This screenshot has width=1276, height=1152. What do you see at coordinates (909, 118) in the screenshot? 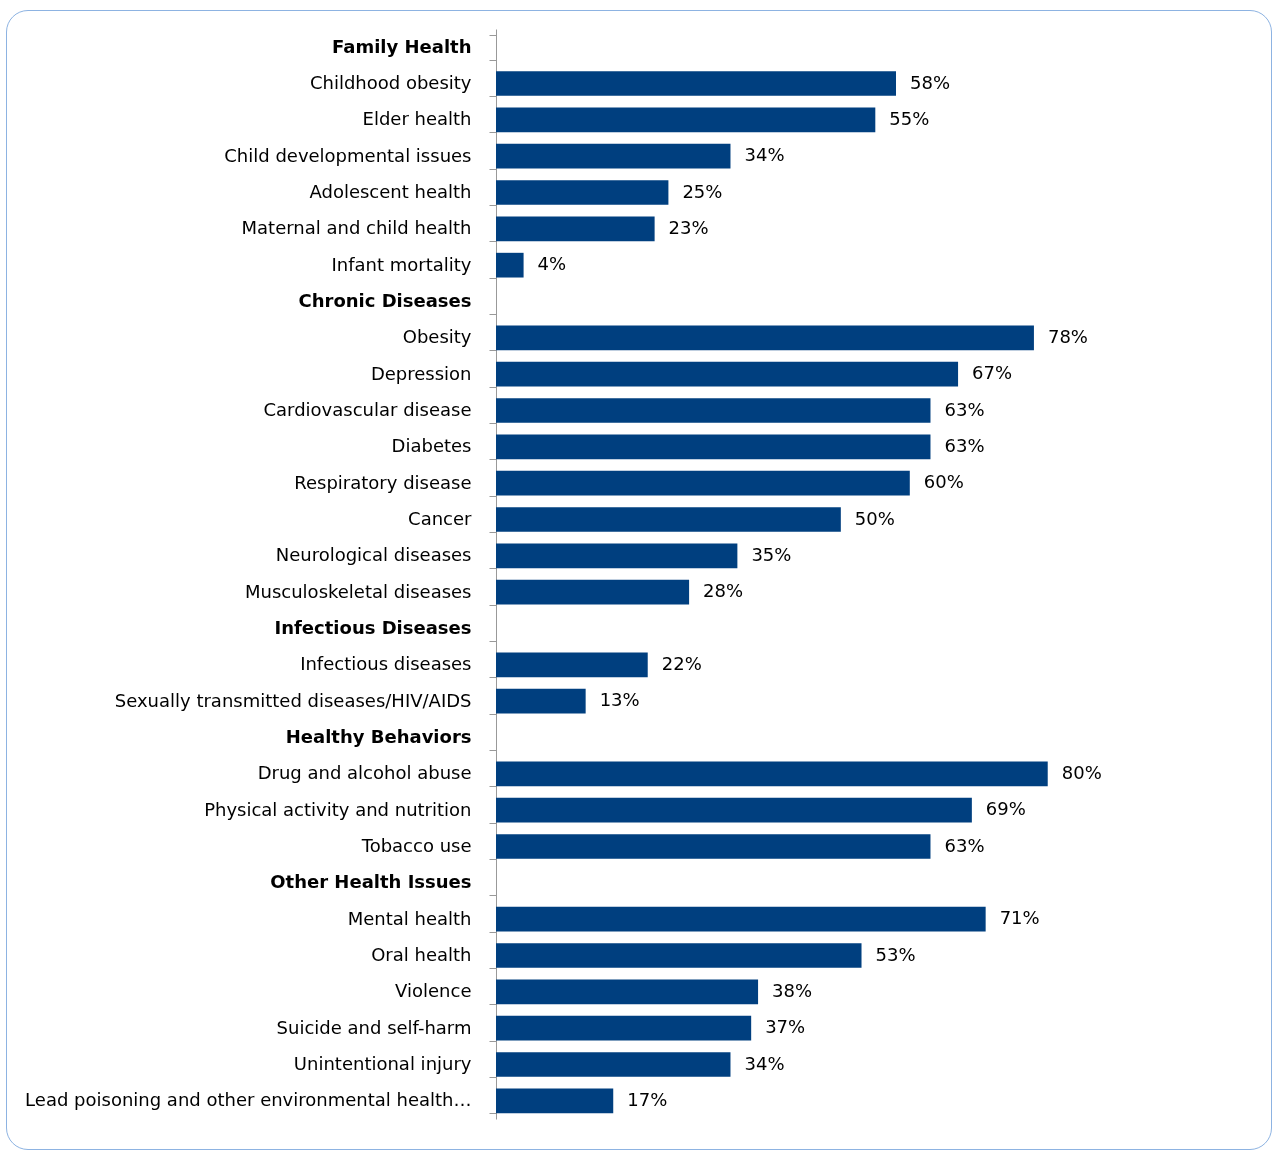
I see `data-label: 55%` at bounding box center [909, 118].